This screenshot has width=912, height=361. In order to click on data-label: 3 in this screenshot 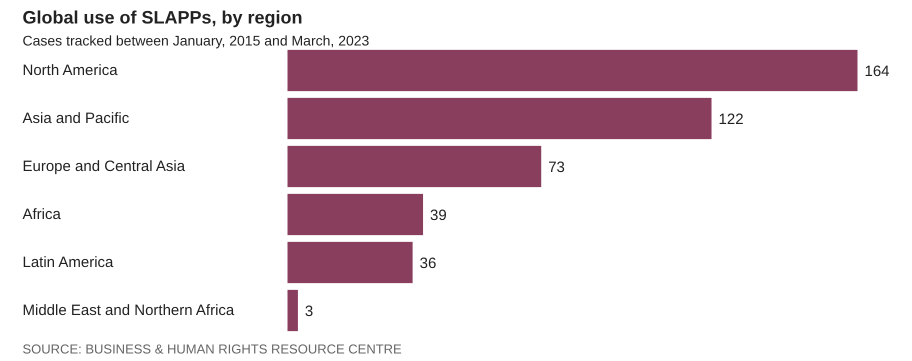, I will do `click(309, 311)`.